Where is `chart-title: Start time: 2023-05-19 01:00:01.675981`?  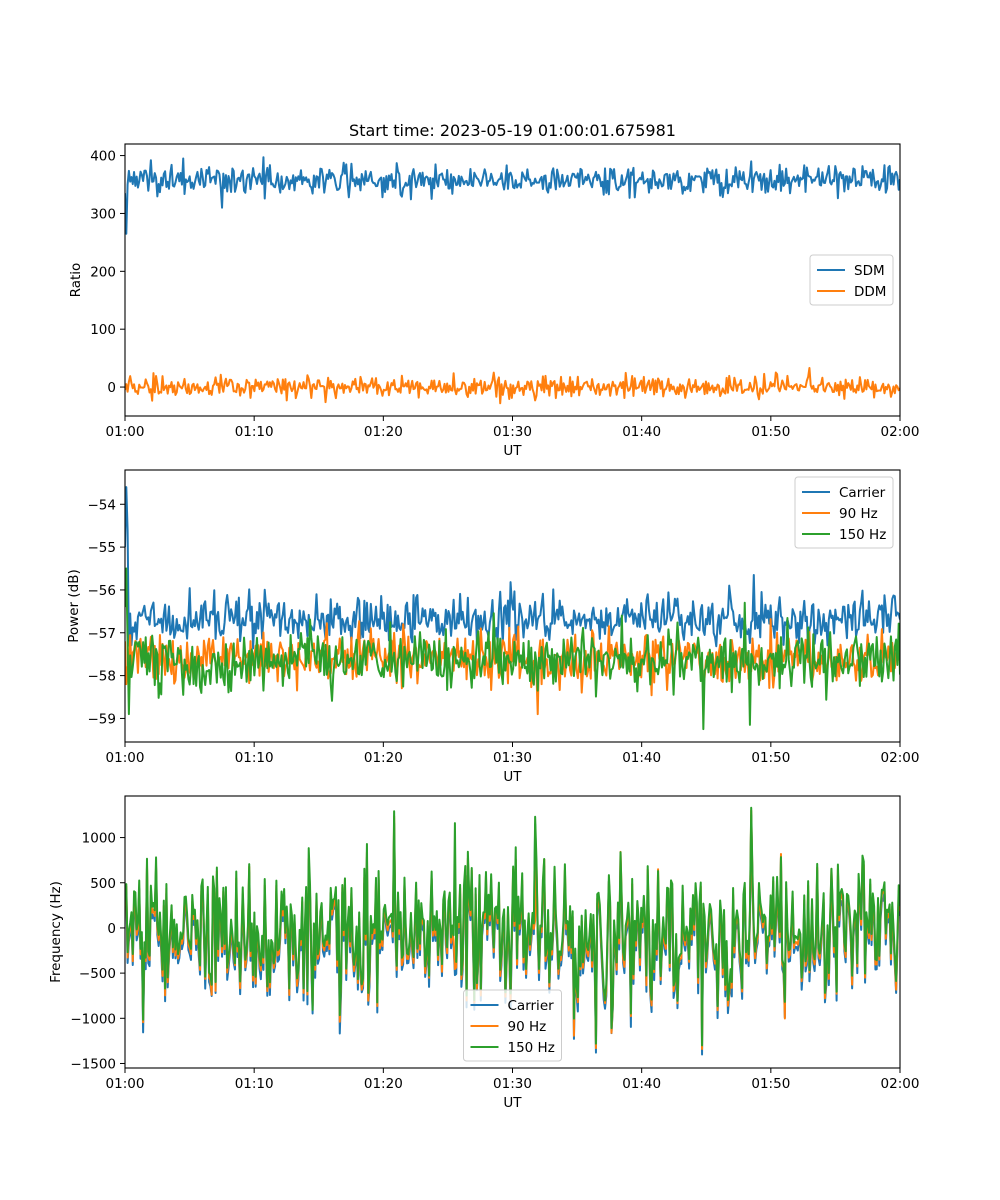 chart-title: Start time: 2023-05-19 01:00:01.675981 is located at coordinates (512, 130).